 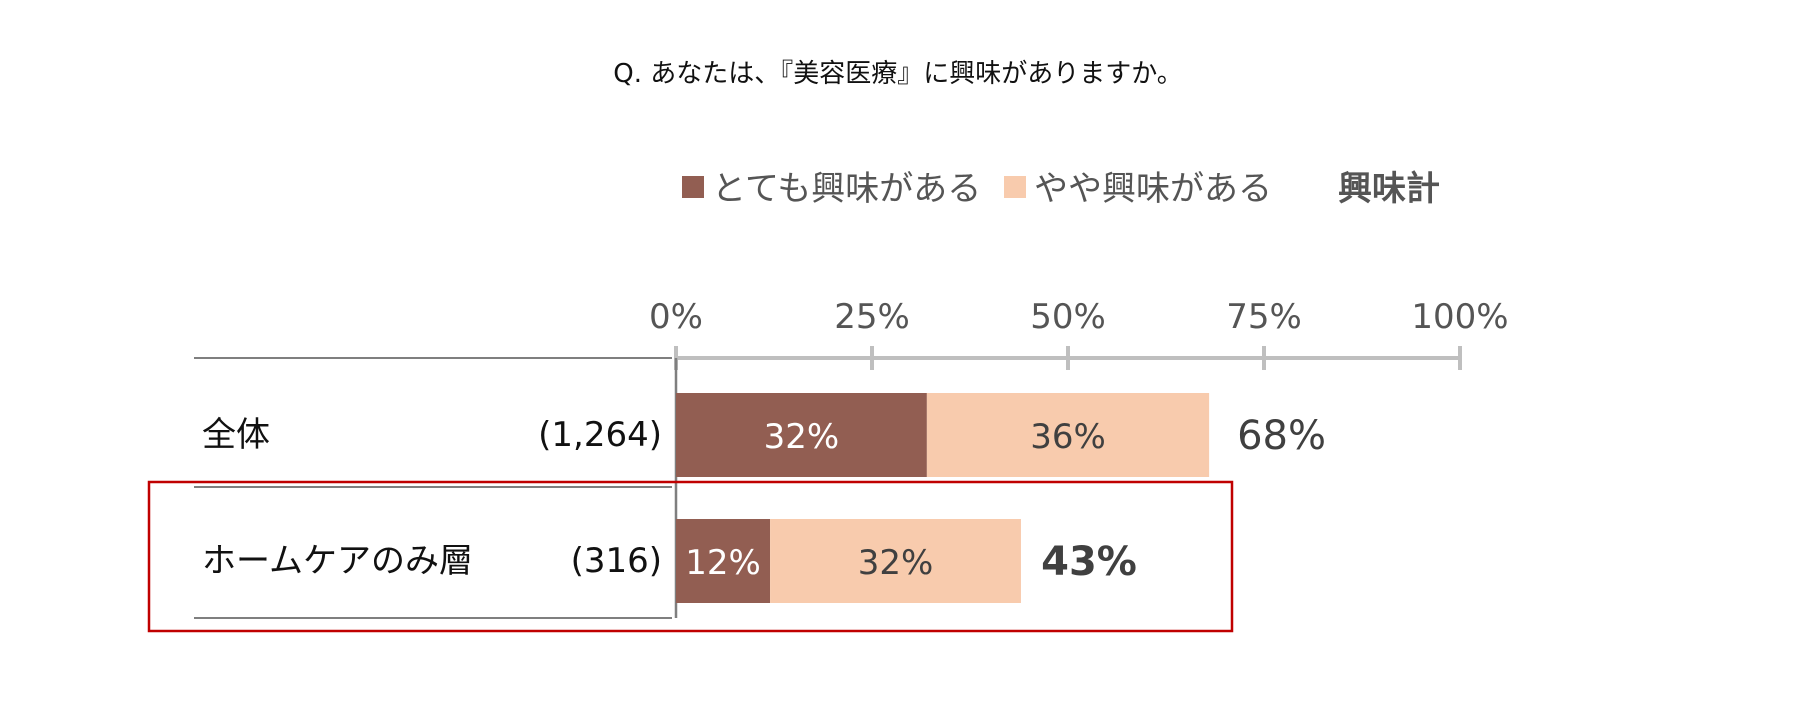 What do you see at coordinates (1264, 317) in the screenshot?
I see `x-tick-label: 75%` at bounding box center [1264, 317].